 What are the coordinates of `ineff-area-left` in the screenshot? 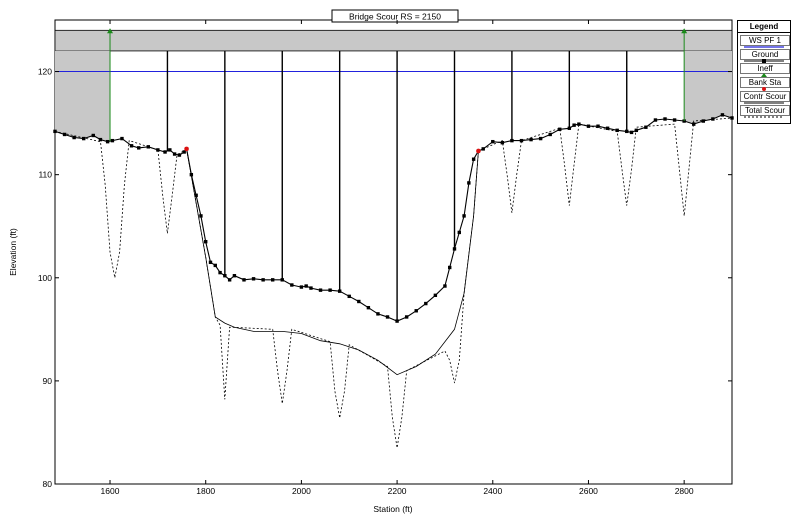 It's located at (83, 96).